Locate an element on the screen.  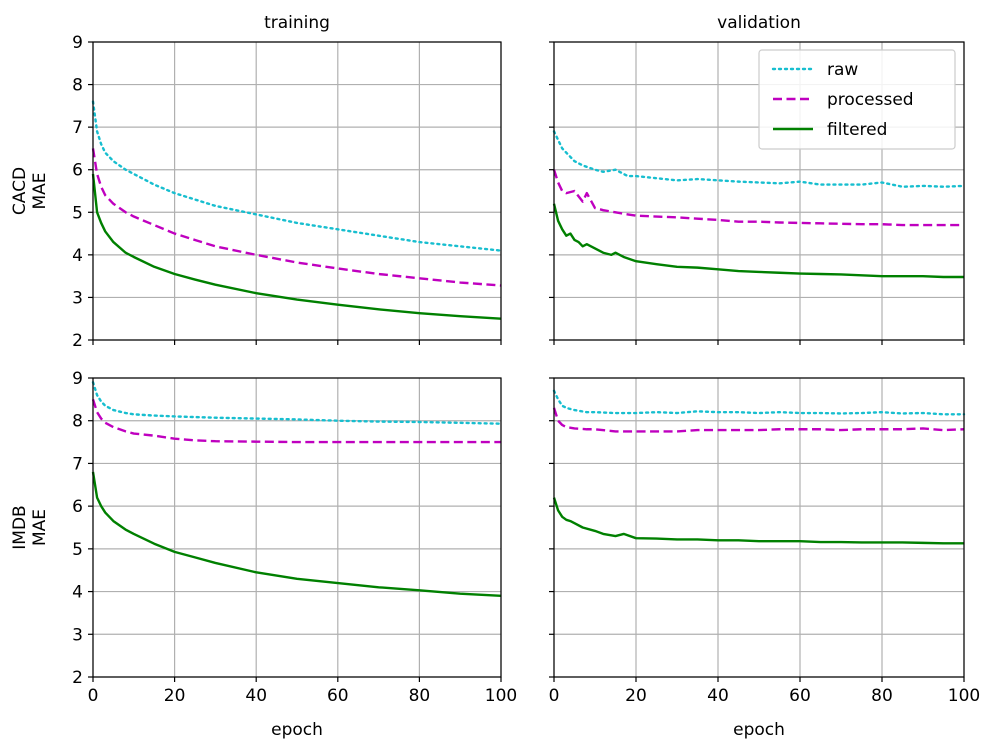
legend: raw processed filtered is located at coordinates (857, 99).